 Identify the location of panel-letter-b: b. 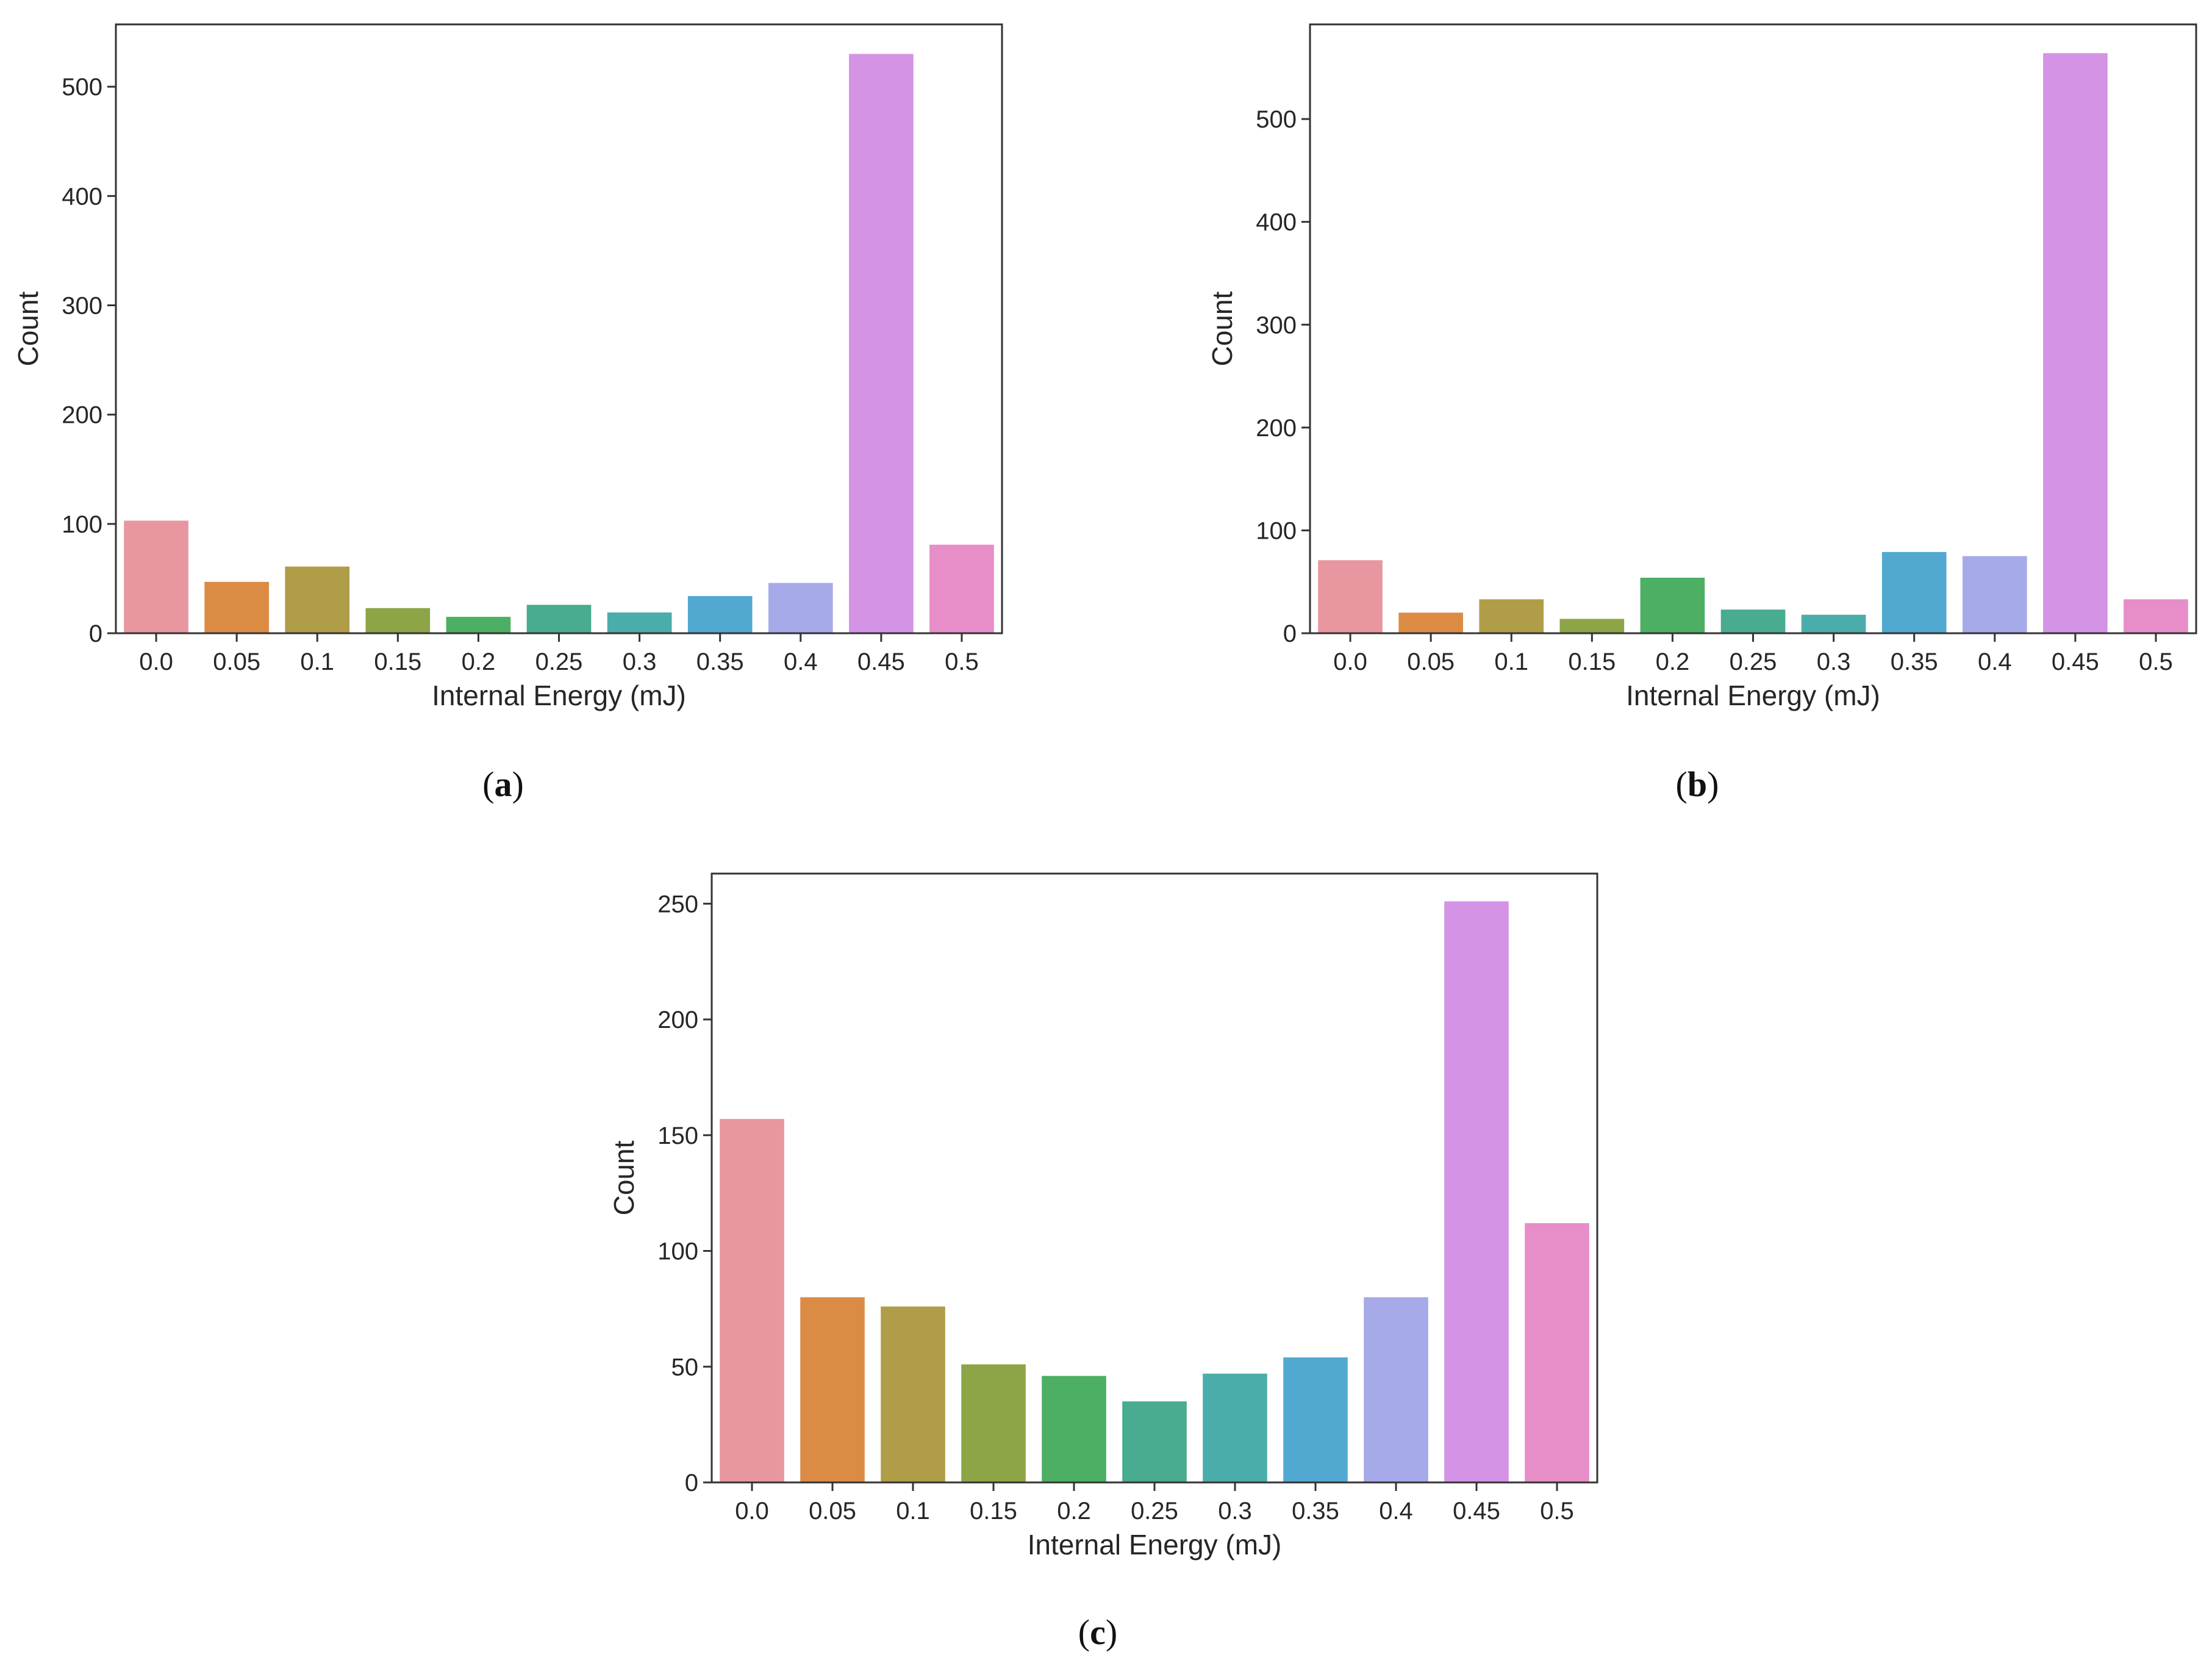
(1697, 784).